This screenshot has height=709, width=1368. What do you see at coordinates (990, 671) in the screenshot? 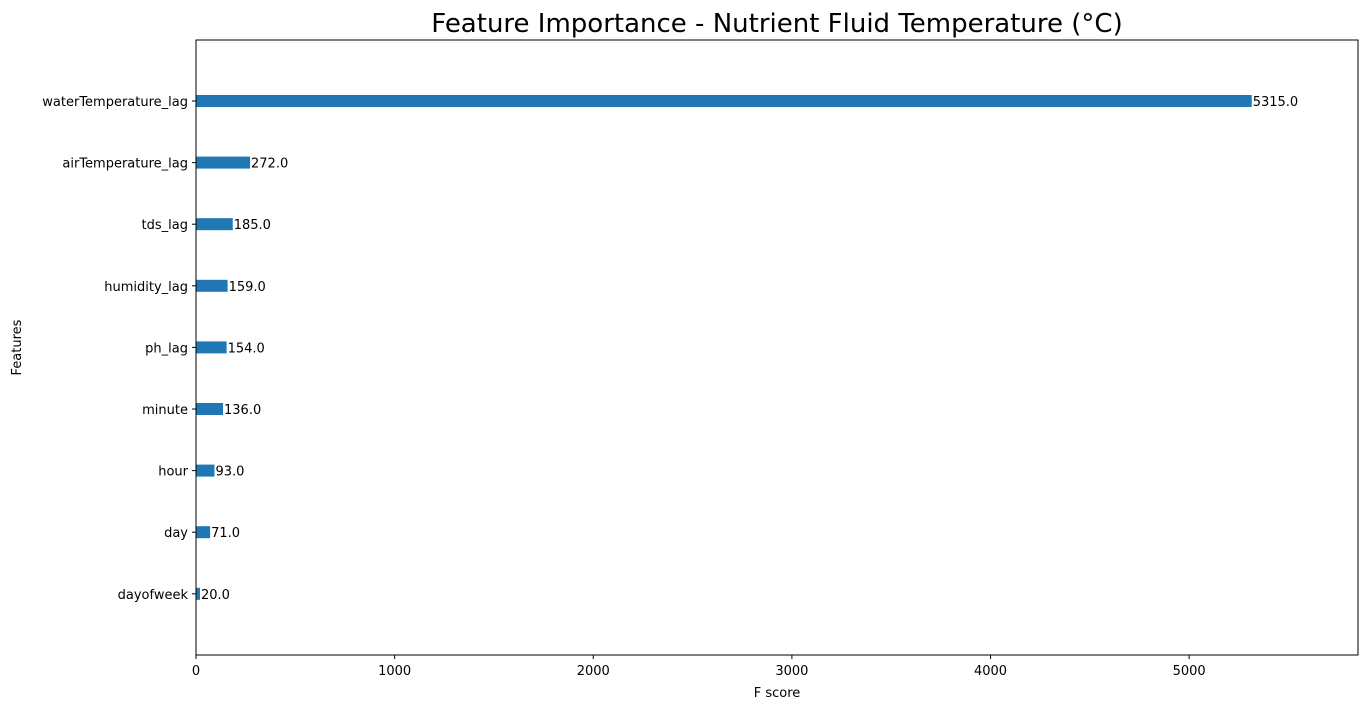
I see `x-tick-label: 4000` at bounding box center [990, 671].